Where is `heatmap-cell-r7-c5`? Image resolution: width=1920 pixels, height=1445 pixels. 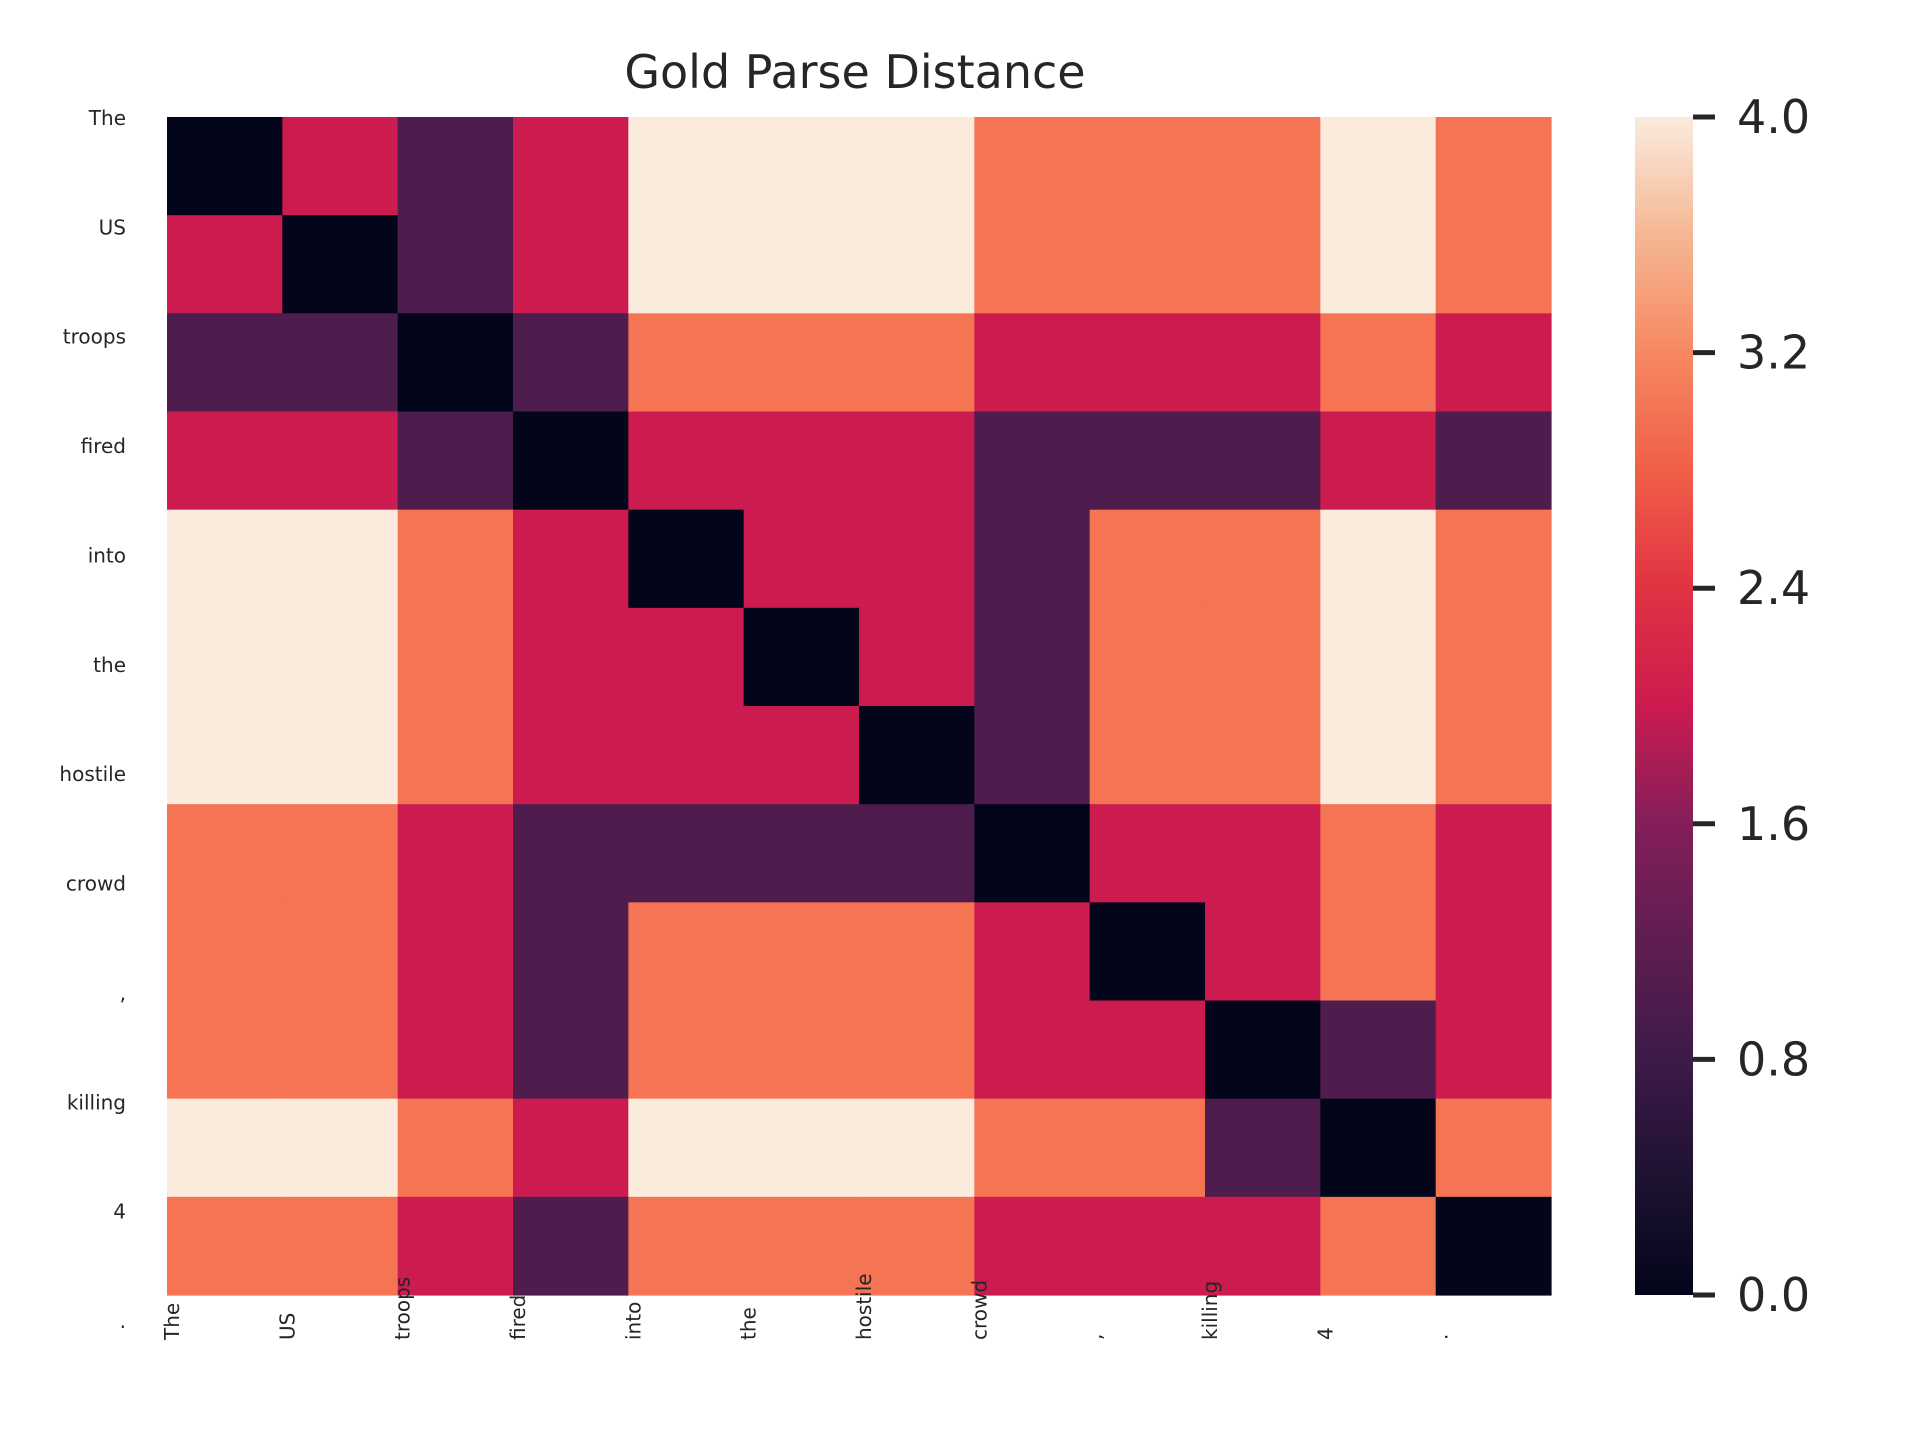 heatmap-cell-r7-c5 is located at coordinates (801, 853).